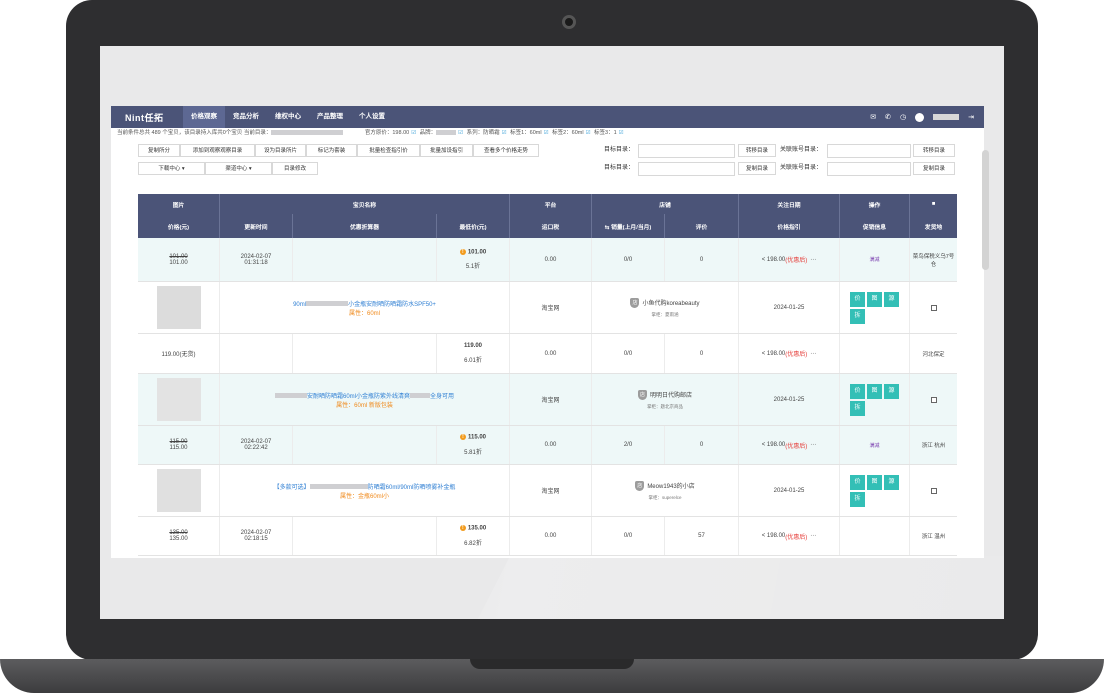 The image size is (1104, 693). Describe the element at coordinates (671, 304) in the screenshot. I see `shop-name: 小鱼代购koreabeauty` at that location.